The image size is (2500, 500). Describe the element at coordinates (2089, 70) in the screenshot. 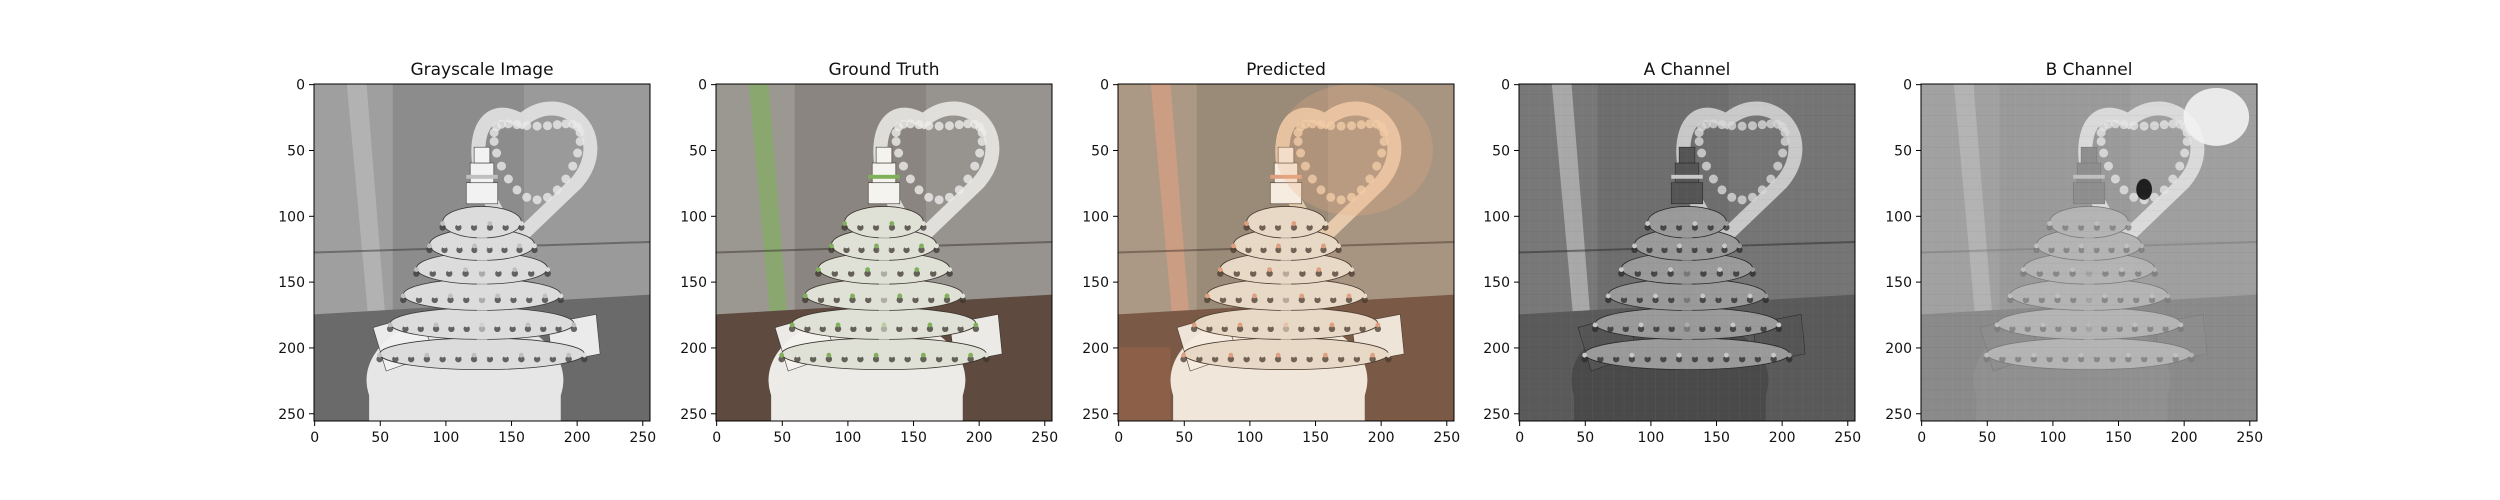

I see `panel-title: B Channel` at that location.